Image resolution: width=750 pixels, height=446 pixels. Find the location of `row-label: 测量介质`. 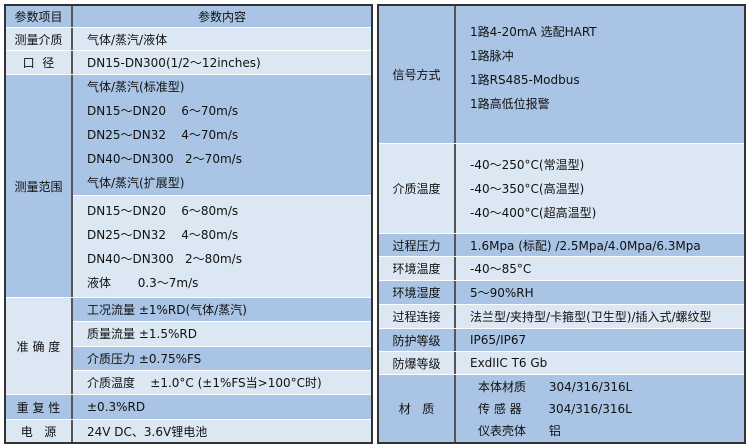

row-label: 测量介质 is located at coordinates (39, 39).